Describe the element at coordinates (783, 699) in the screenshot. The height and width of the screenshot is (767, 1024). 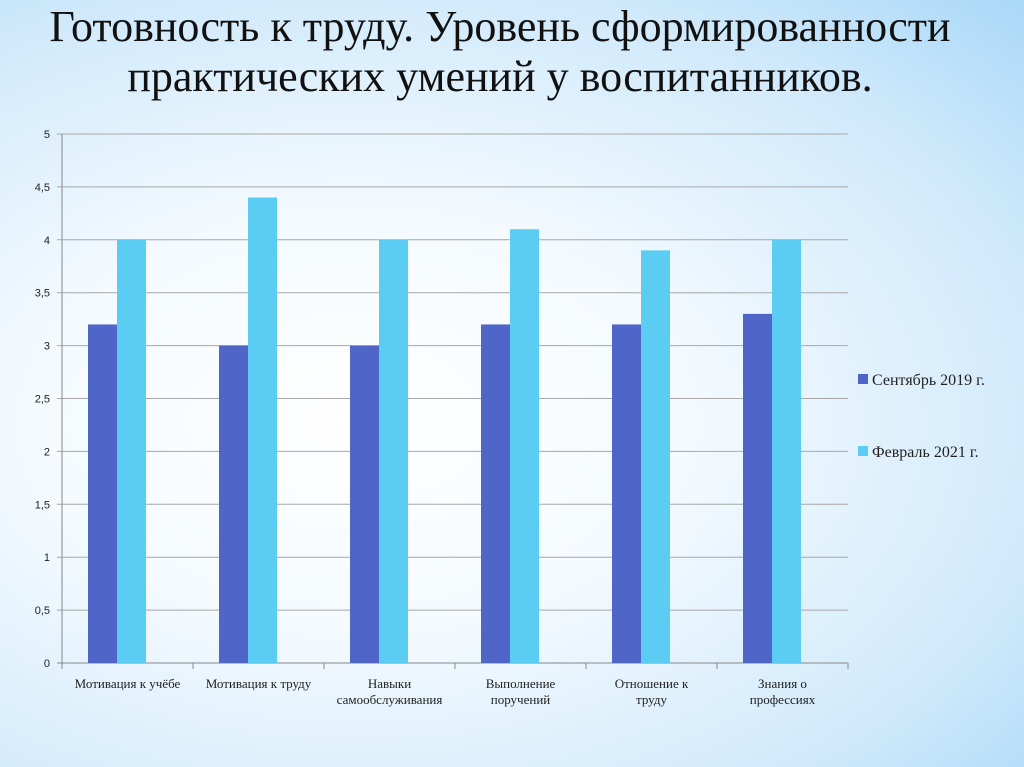
I see `x-tick-label-line: профессиях` at that location.